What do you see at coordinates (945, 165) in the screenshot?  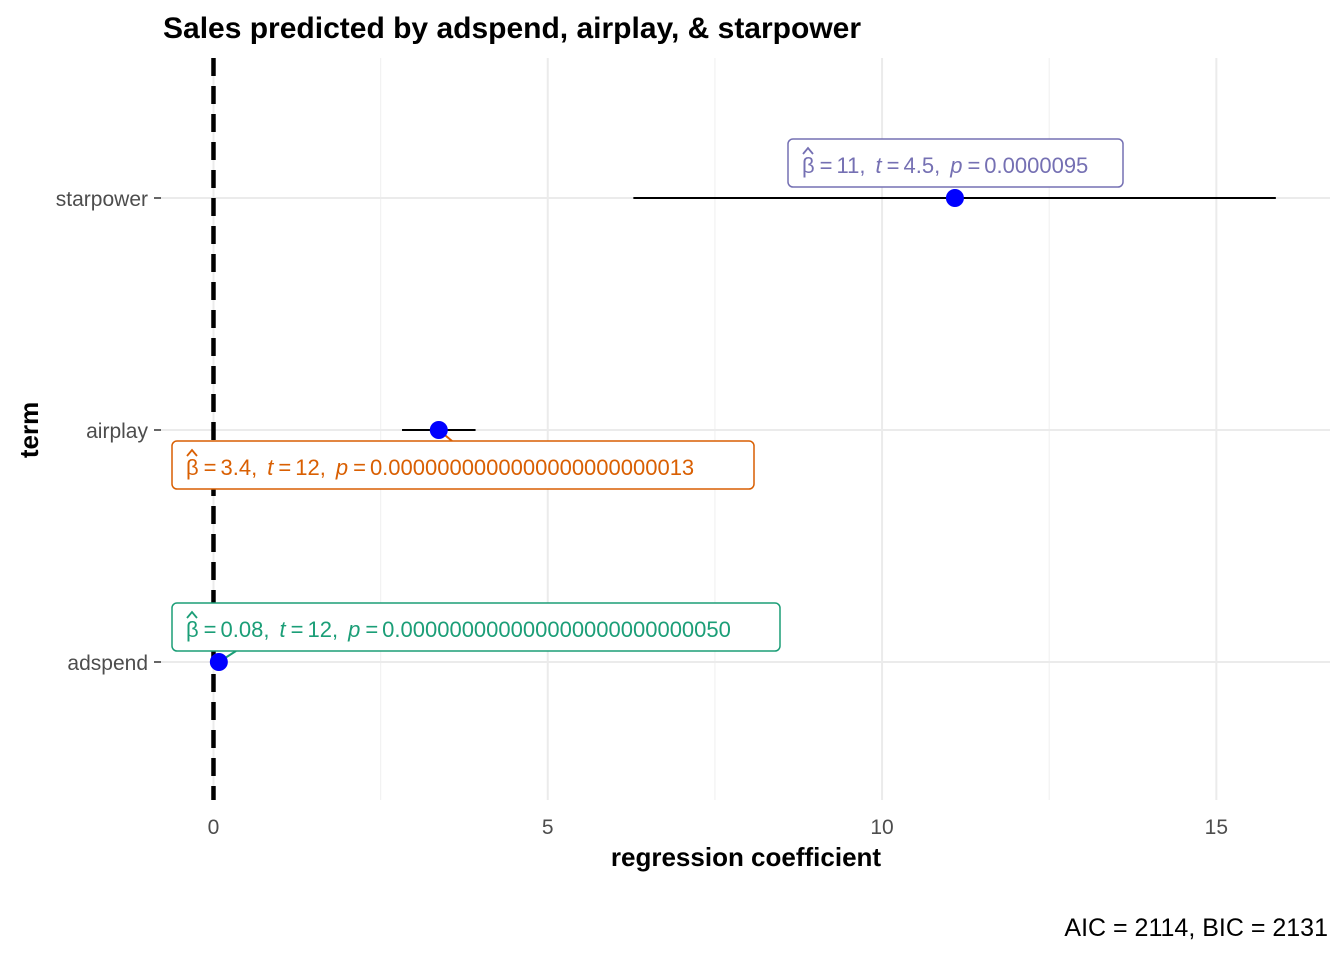 I see `label-text-starpower: β = 11, t = 4.5, p = 0.0000095` at bounding box center [945, 165].